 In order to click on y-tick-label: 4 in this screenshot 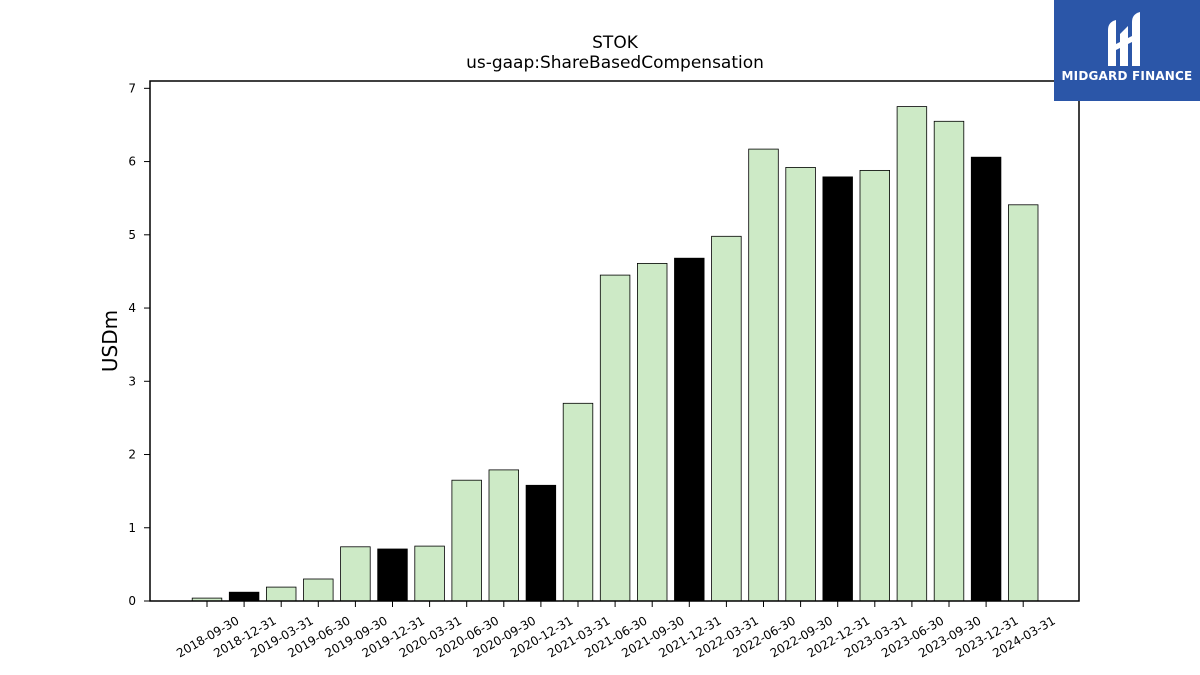, I will do `click(132, 308)`.